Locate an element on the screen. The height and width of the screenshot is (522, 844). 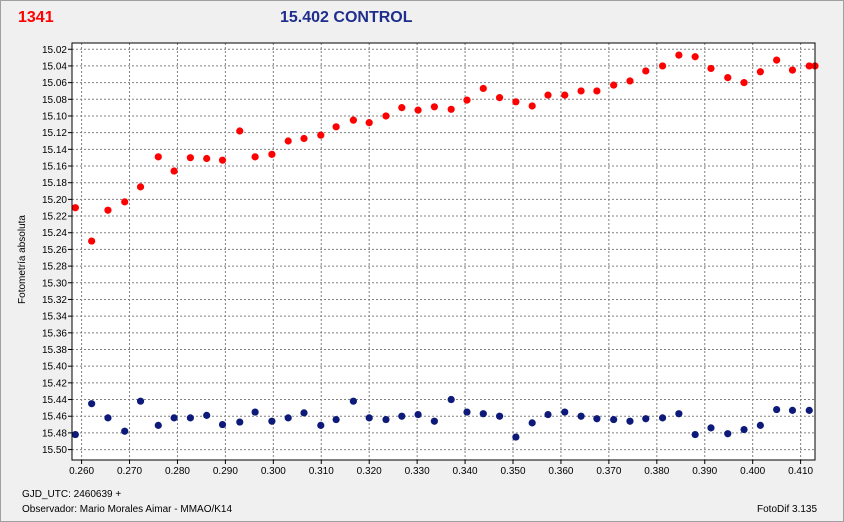
y-tick-label: 15.44 is located at coordinates (54, 400).